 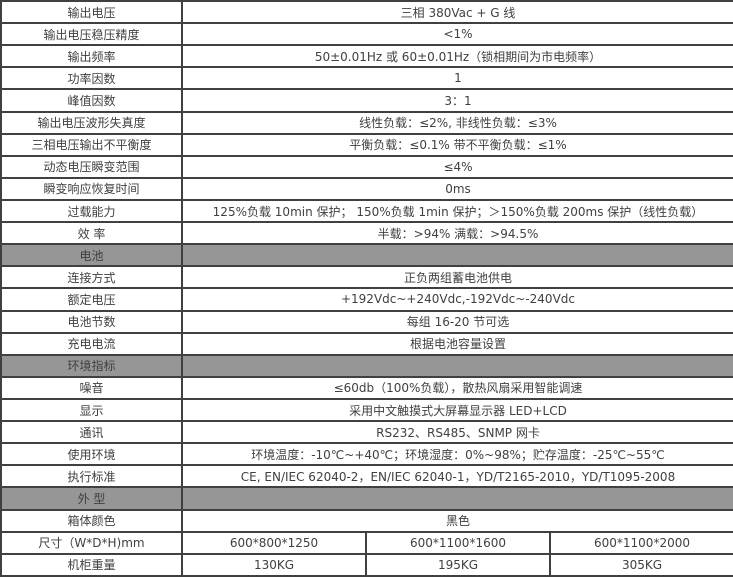 I want to click on spec-row-label: 尺寸（W*D*H)mm, so click(x=91, y=542).